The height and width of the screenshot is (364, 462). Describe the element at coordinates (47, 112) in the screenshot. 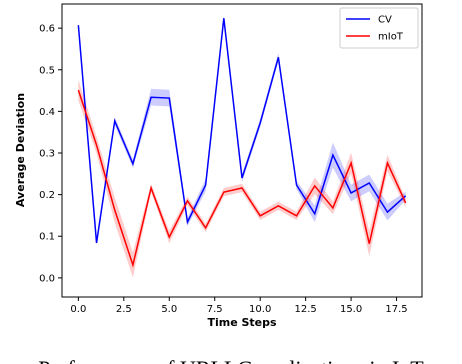

I see `y-tick-label: 0.4` at that location.